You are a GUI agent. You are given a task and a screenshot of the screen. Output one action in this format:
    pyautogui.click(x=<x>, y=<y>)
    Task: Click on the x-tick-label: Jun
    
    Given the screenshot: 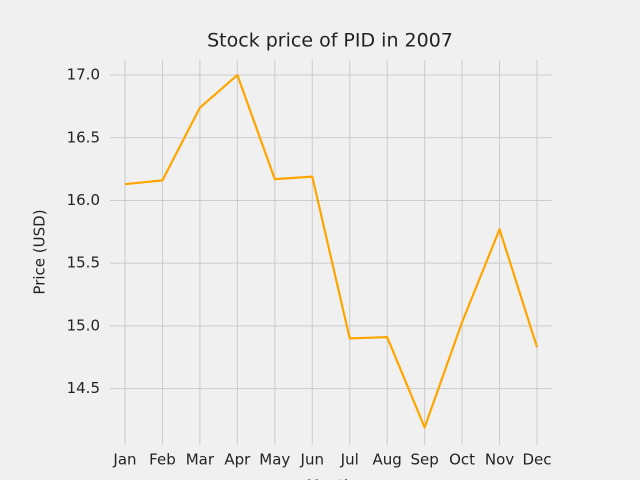 What is the action you would take?
    pyautogui.click(x=312, y=460)
    